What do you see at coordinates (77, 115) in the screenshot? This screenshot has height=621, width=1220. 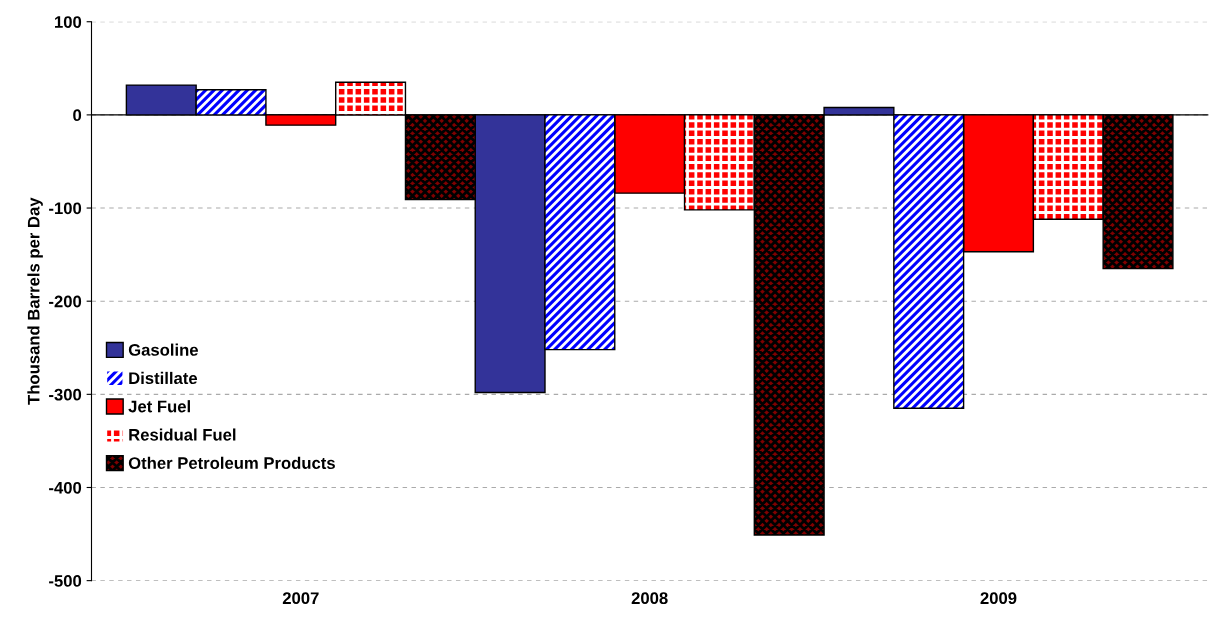 I see `y-tick-label: 0` at bounding box center [77, 115].